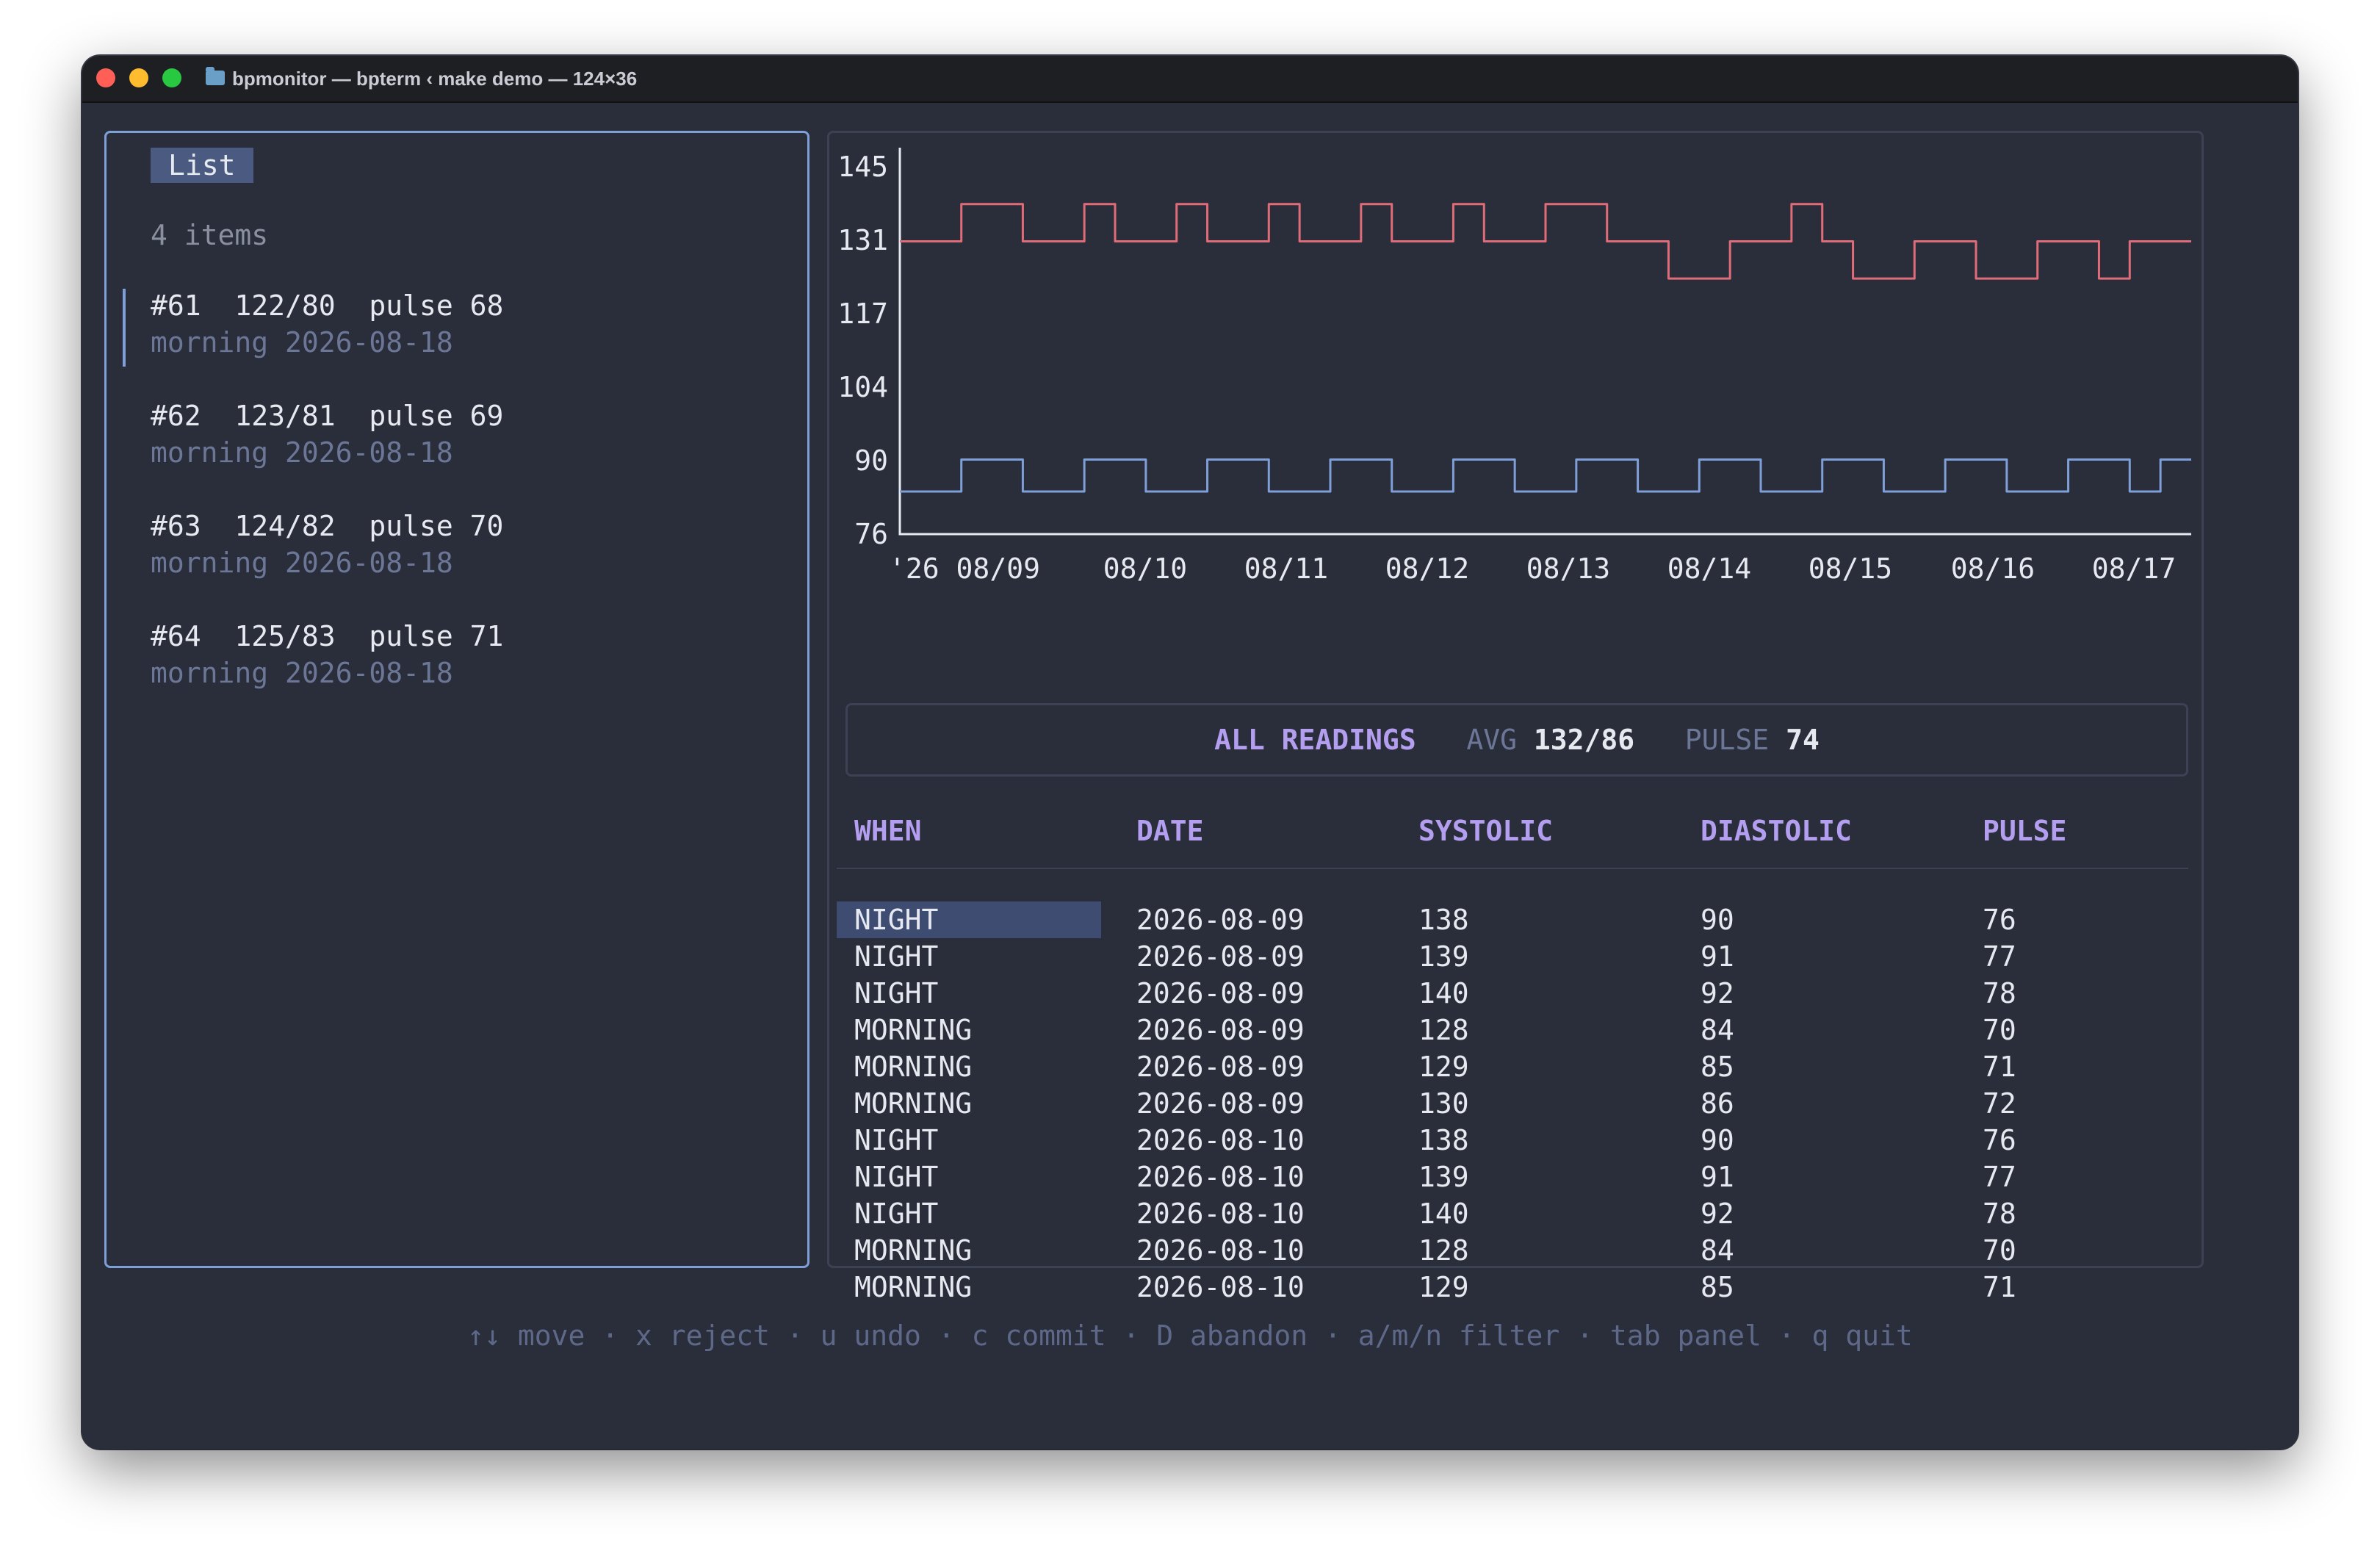 This screenshot has height=1559, width=2380. Describe the element at coordinates (863, 240) in the screenshot. I see `y-tick-label: 131` at that location.